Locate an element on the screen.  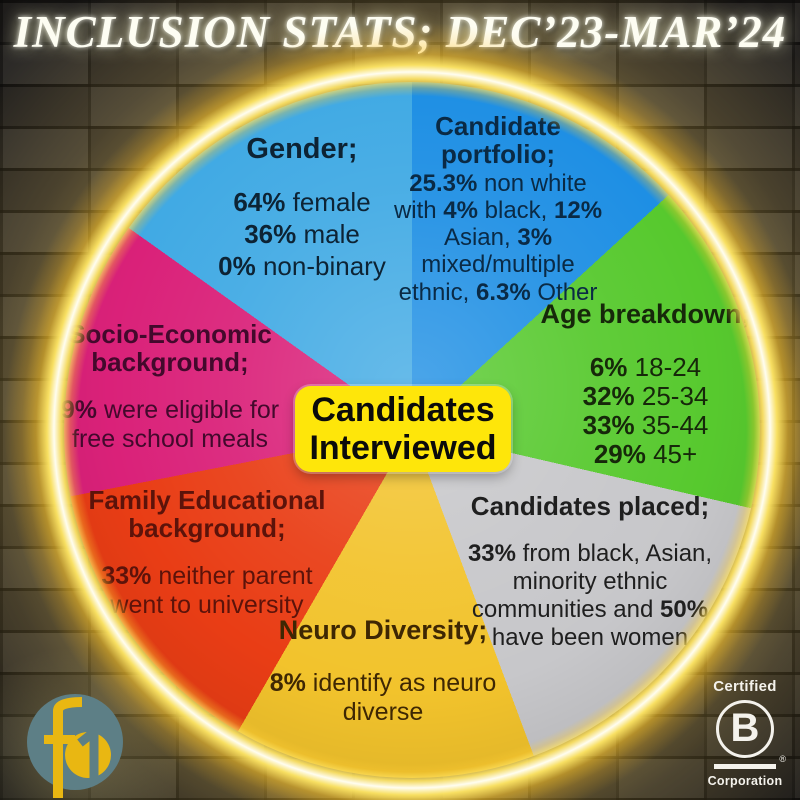
stat-line: 33% neither parent went to university is located at coordinates (207, 591).